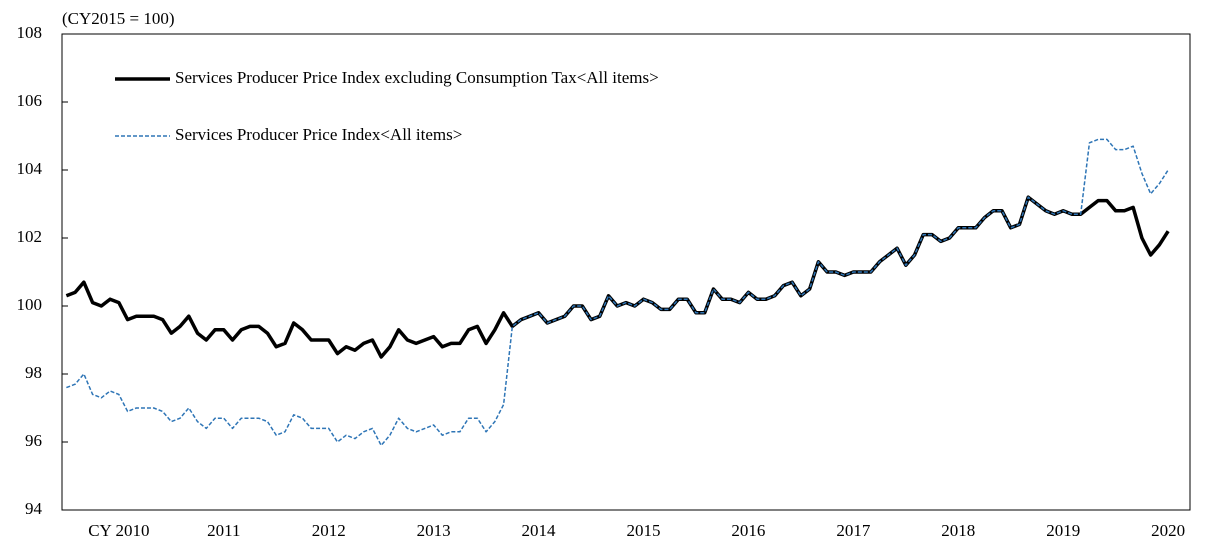  I want to click on y-tick-label: 94, so click(34, 508).